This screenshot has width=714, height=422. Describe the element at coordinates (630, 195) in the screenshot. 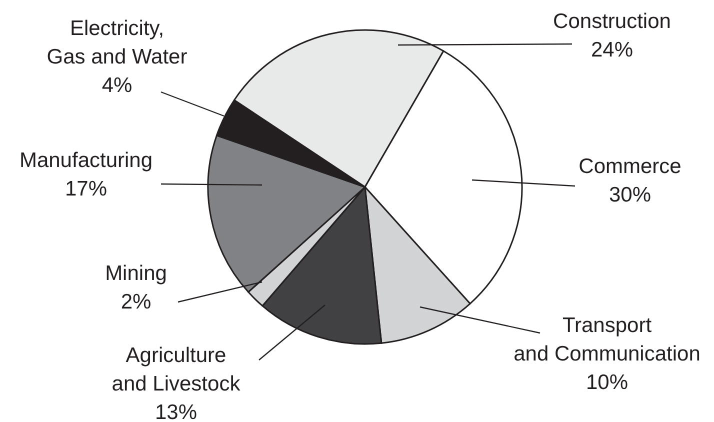

I see `data-label: 30%` at that location.